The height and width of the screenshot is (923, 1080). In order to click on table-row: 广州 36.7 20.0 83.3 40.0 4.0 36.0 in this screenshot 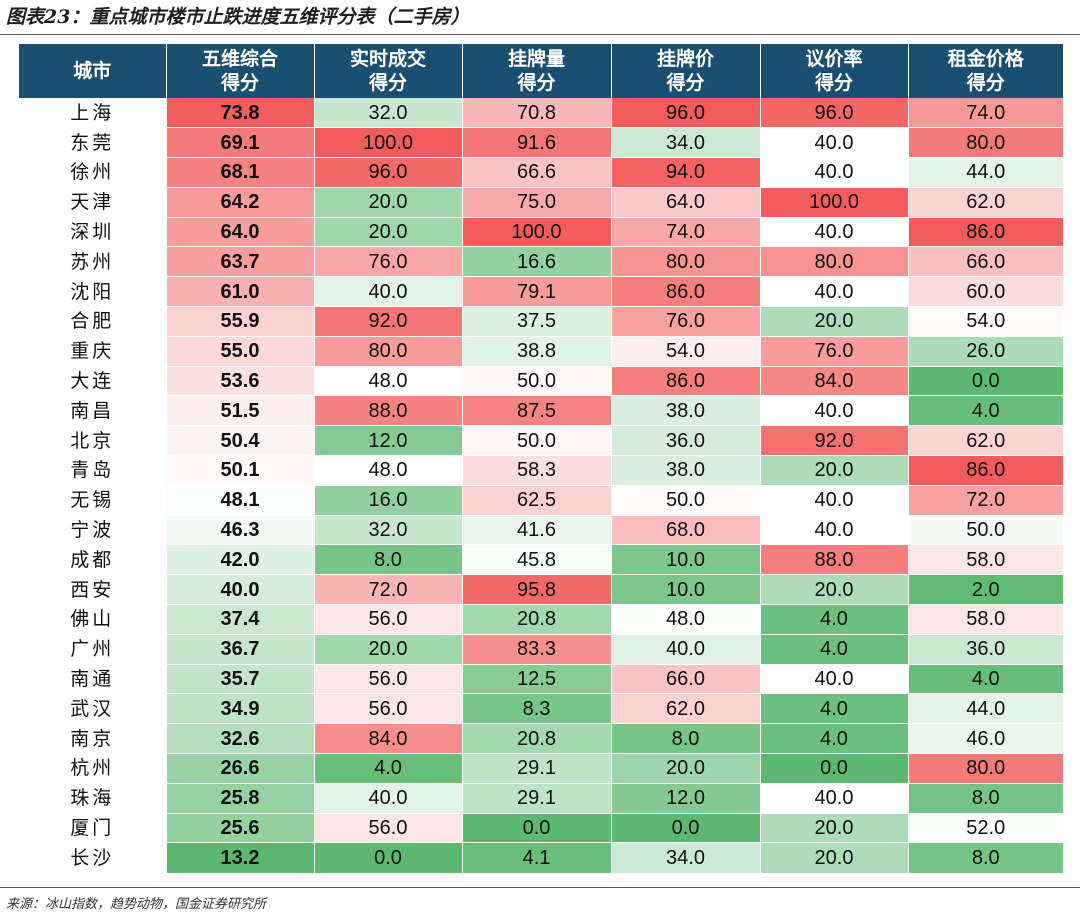, I will do `click(541, 649)`.